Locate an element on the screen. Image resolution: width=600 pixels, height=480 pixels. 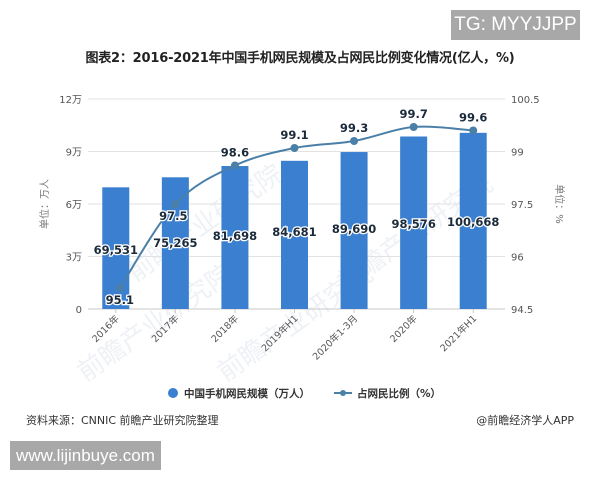
bar-value-label: 81,698 is located at coordinates (235, 236).